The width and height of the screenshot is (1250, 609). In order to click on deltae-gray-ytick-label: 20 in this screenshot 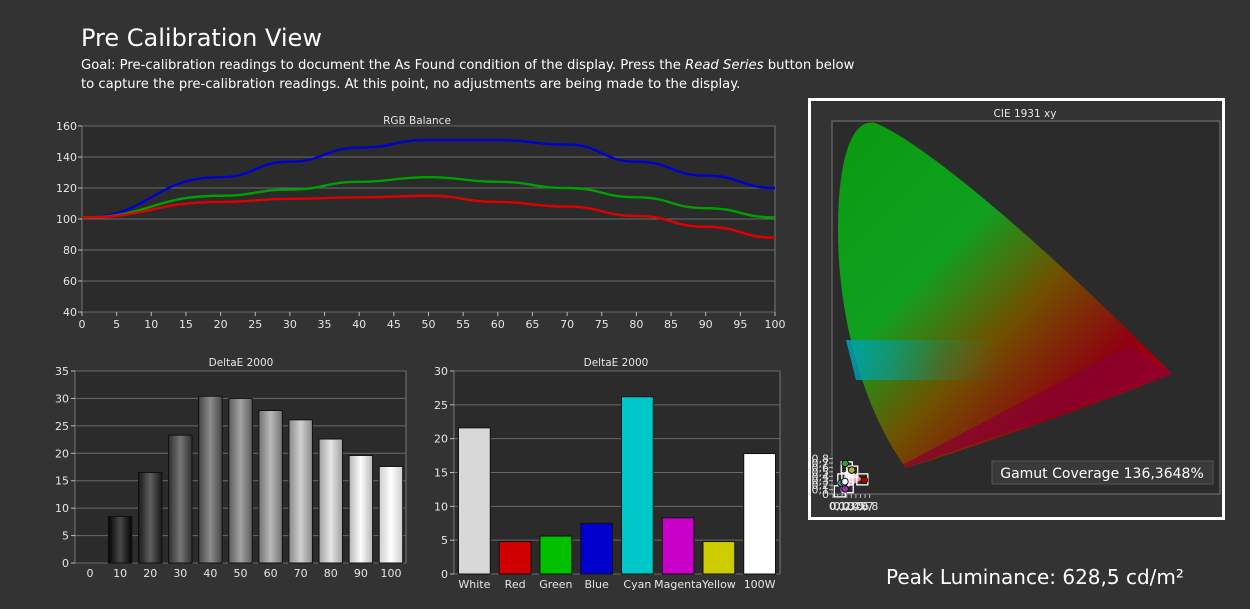, I will do `click(62, 453)`.